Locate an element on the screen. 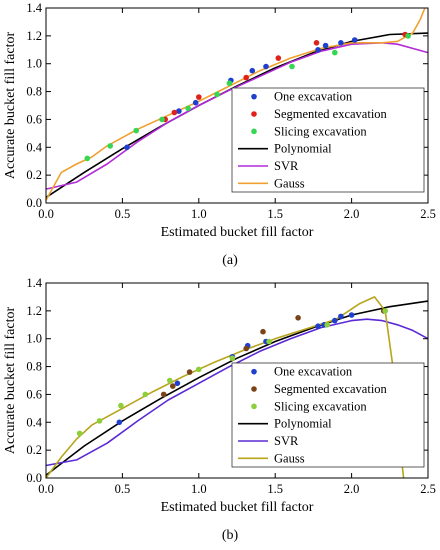 This screenshot has height=550, width=440. y-tick-label: 1.4 is located at coordinates (34, 283).